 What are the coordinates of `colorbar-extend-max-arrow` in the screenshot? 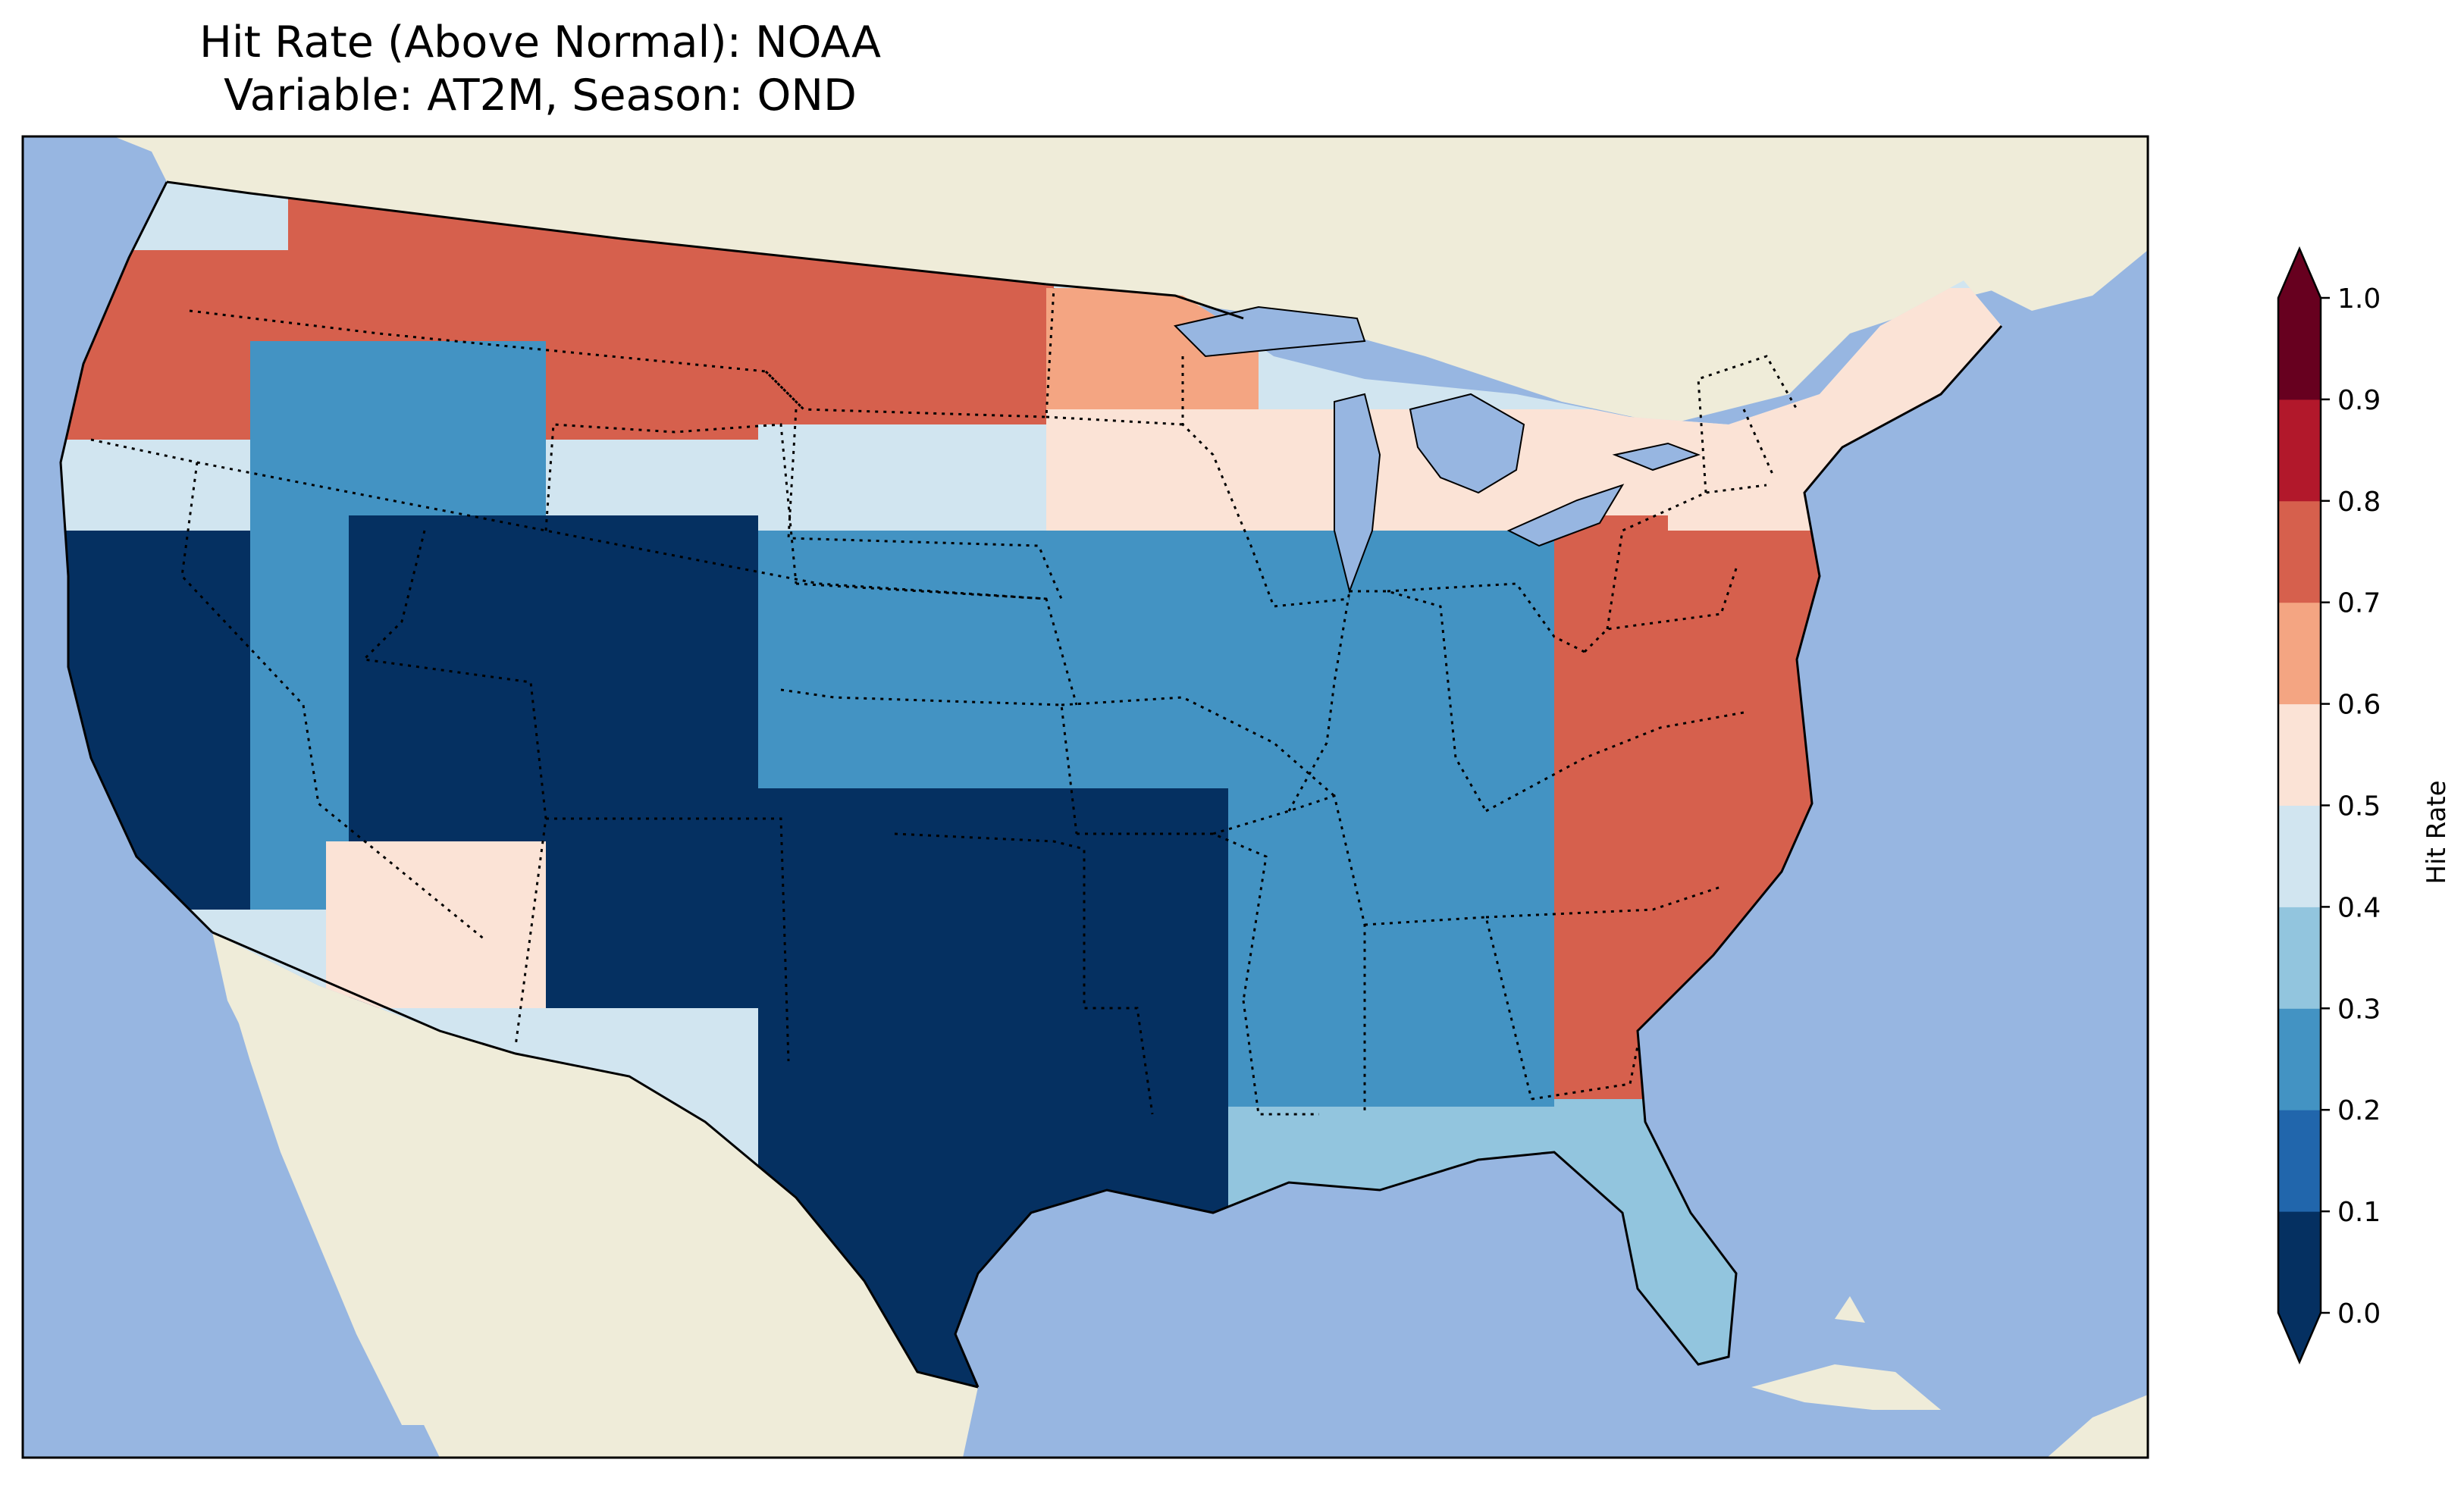 It's located at (2300, 273).